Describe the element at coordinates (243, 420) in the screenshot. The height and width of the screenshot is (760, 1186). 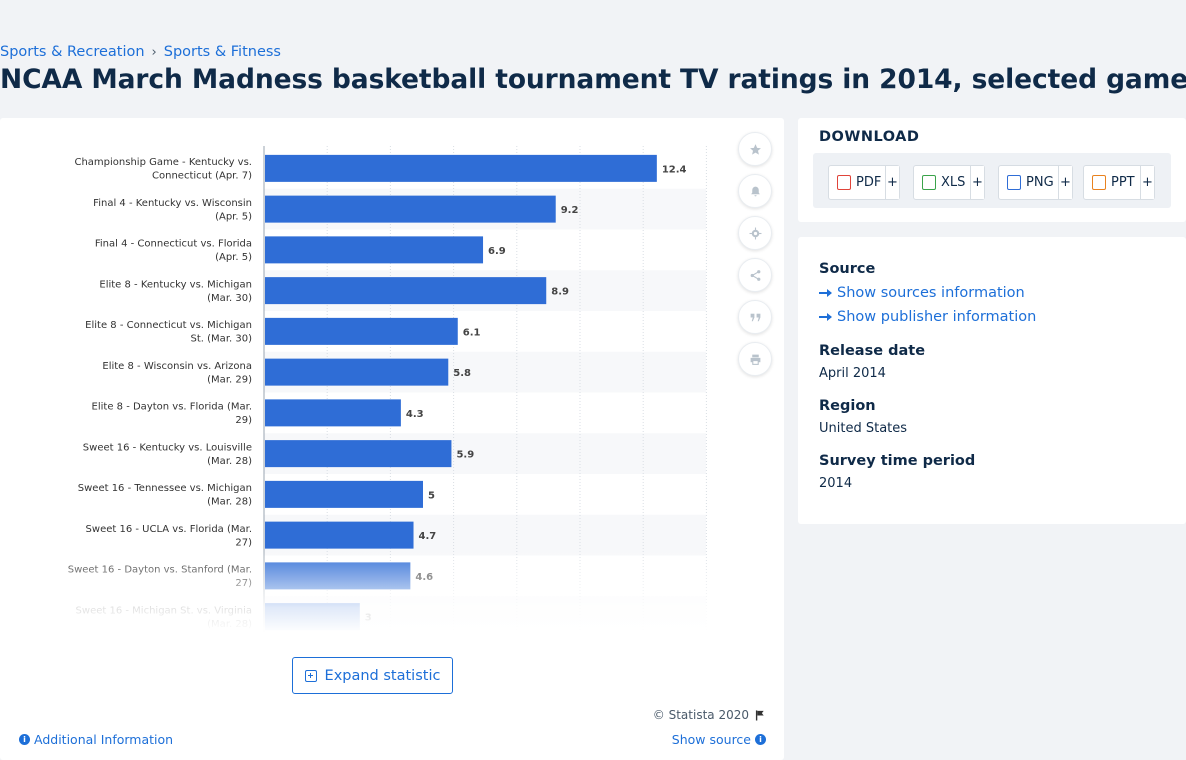
I see `category-label: 29)` at that location.